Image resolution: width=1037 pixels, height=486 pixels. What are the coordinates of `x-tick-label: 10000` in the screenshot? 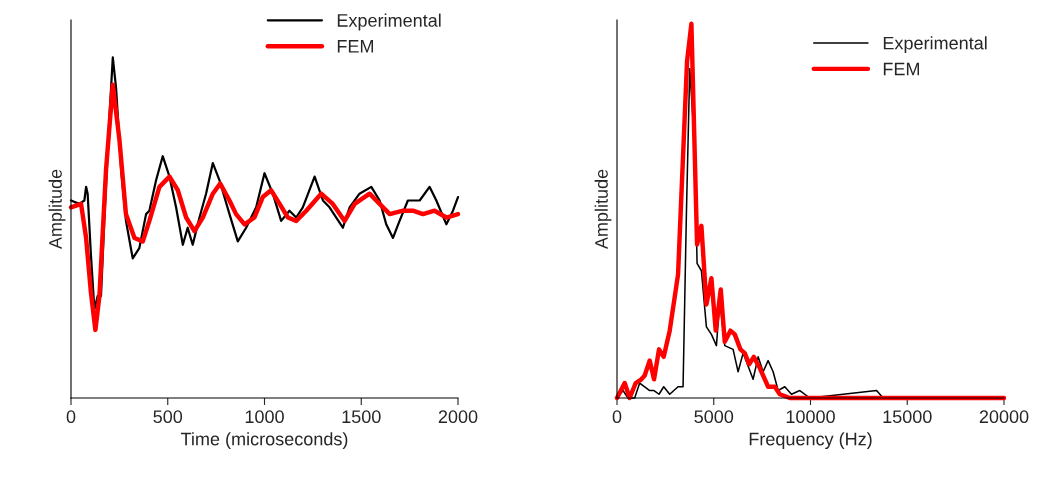 It's located at (810, 417).